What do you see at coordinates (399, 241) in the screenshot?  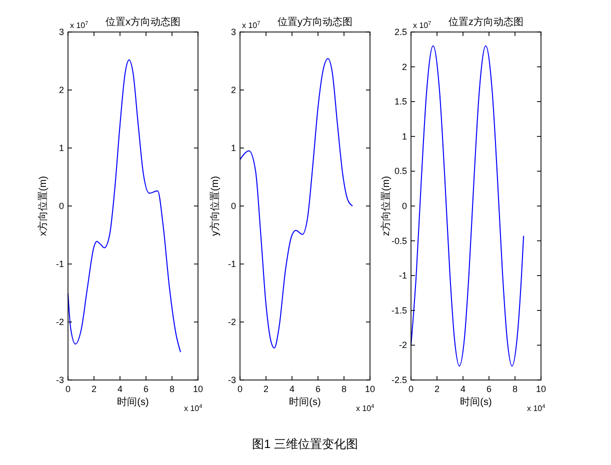 I see `y-tick-label: -0.5` at bounding box center [399, 241].